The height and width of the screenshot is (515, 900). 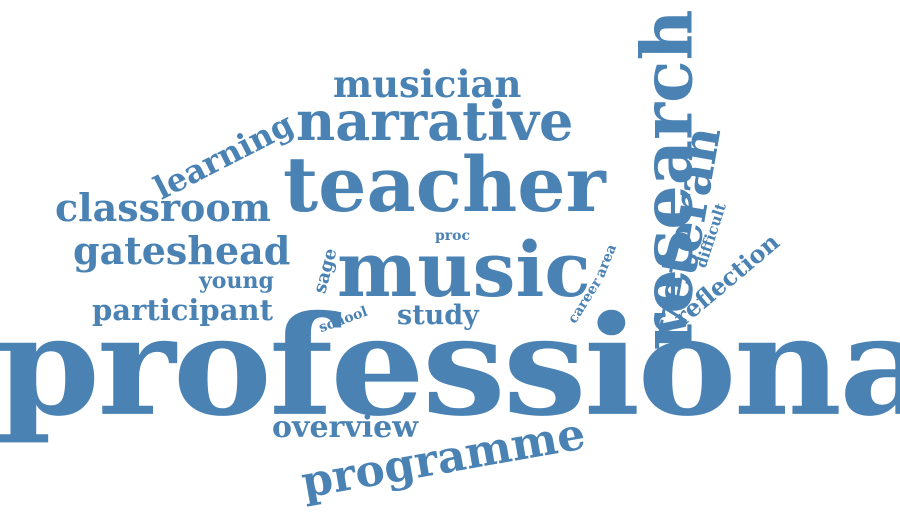 What do you see at coordinates (464, 269) in the screenshot?
I see `word-music: music` at bounding box center [464, 269].